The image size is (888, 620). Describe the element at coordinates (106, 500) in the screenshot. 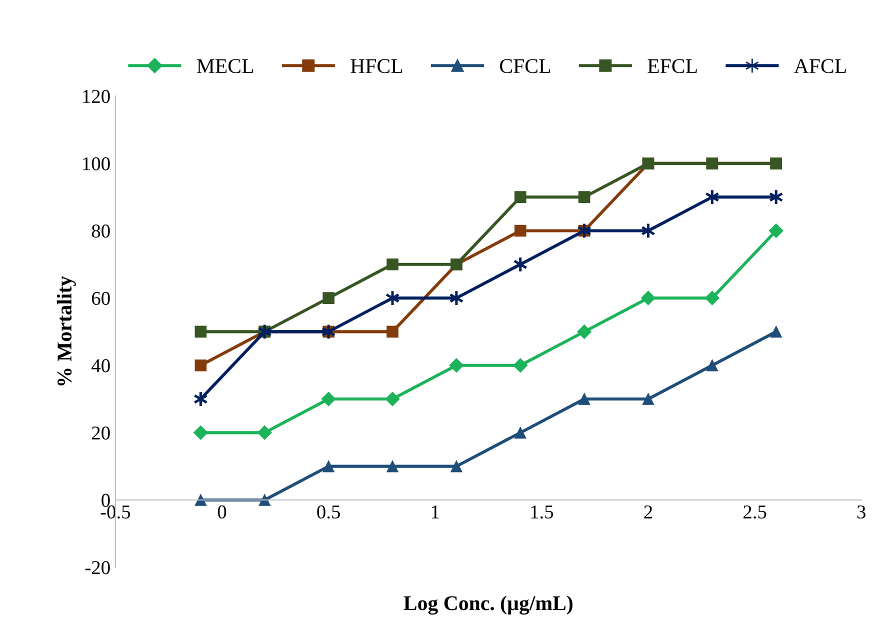

I see `y-tick-label: 0` at that location.